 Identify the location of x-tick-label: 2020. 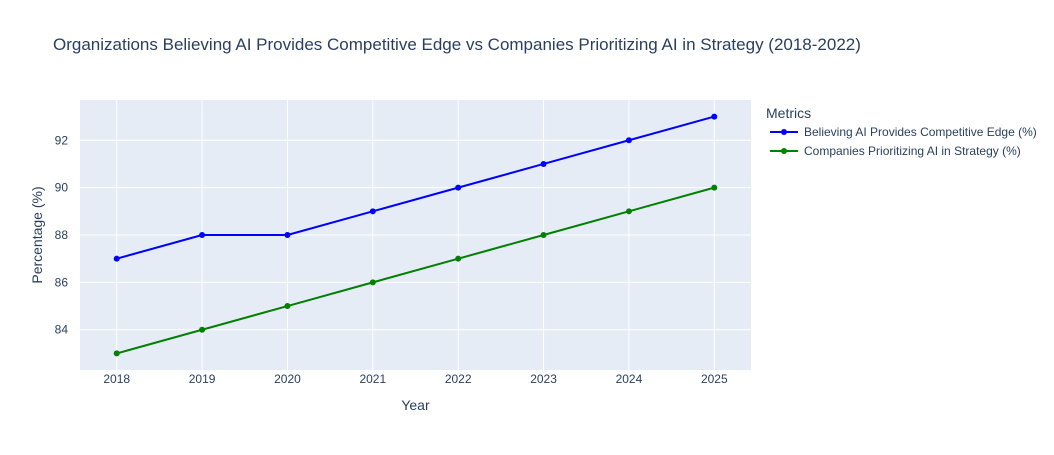
(287, 379).